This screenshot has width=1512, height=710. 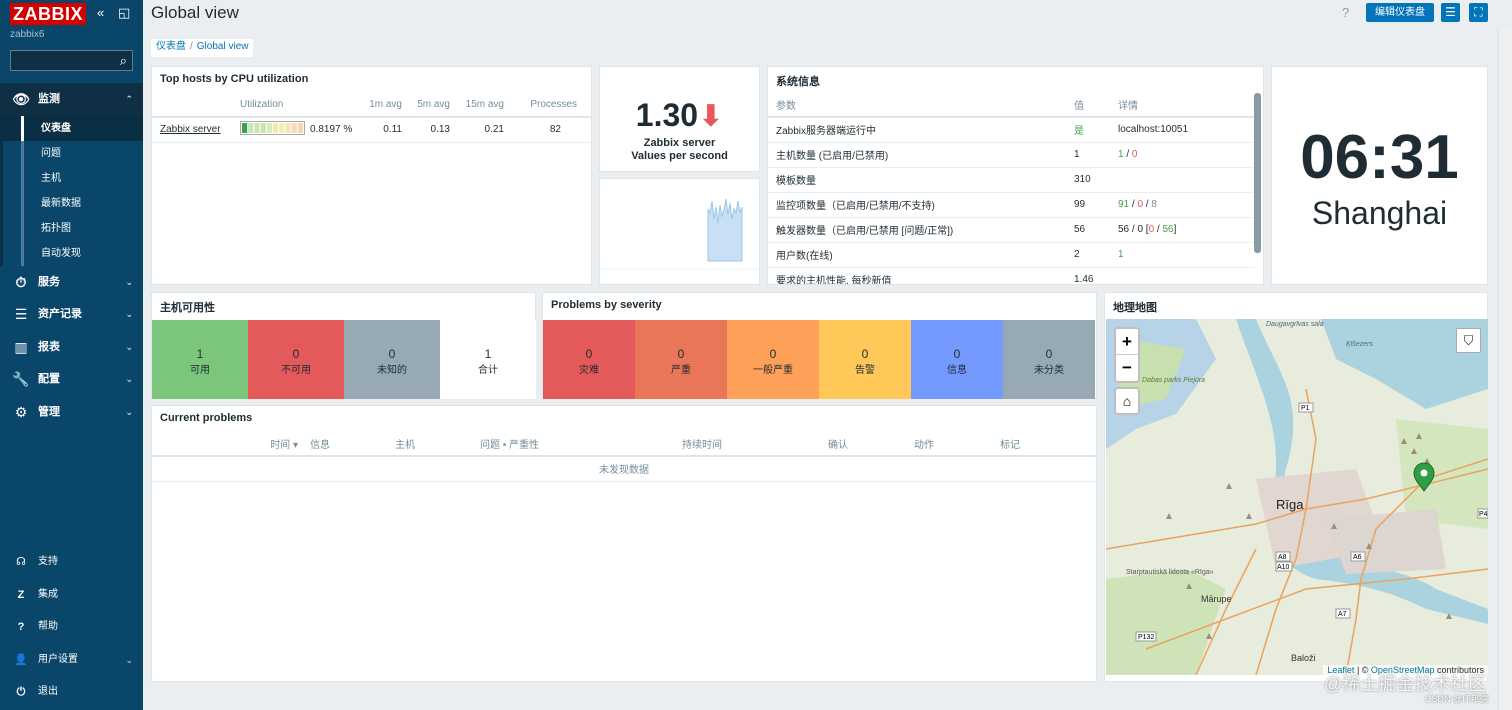 I want to click on menu-administration: ⚙ 管理 ⌄, so click(x=71, y=412).